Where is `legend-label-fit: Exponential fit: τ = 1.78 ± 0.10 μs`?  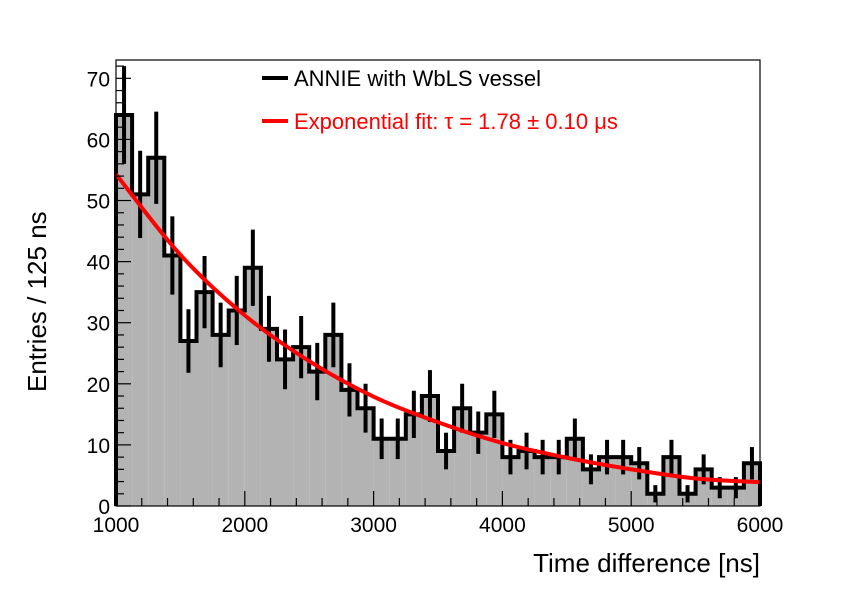
legend-label-fit: Exponential fit: τ = 1.78 ± 0.10 μs is located at coordinates (456, 121).